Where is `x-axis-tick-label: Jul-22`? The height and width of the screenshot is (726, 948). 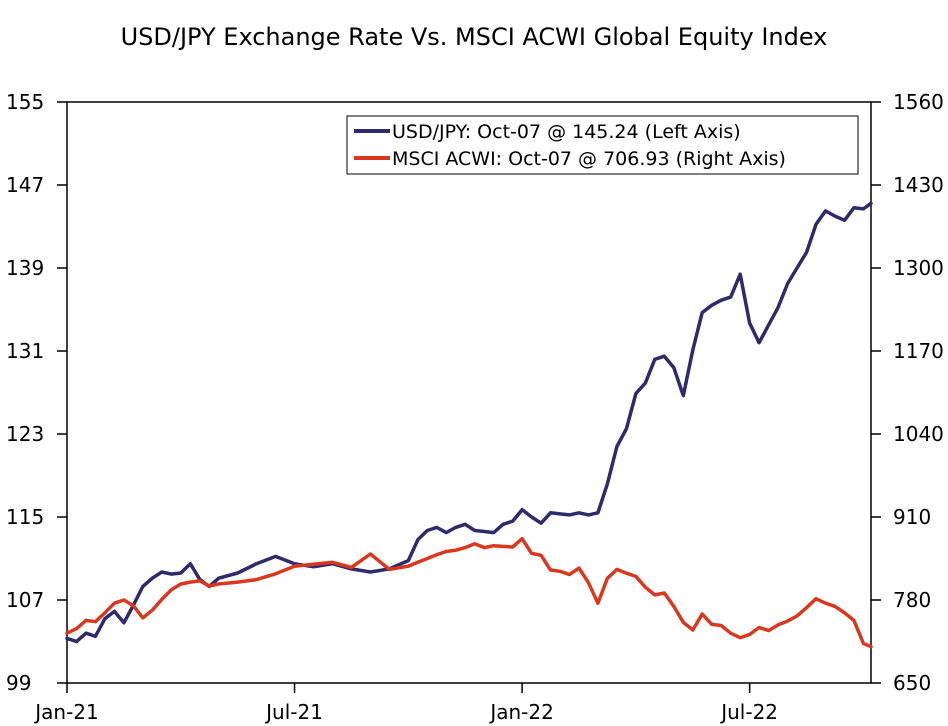
x-axis-tick-label: Jul-22 is located at coordinates (748, 712).